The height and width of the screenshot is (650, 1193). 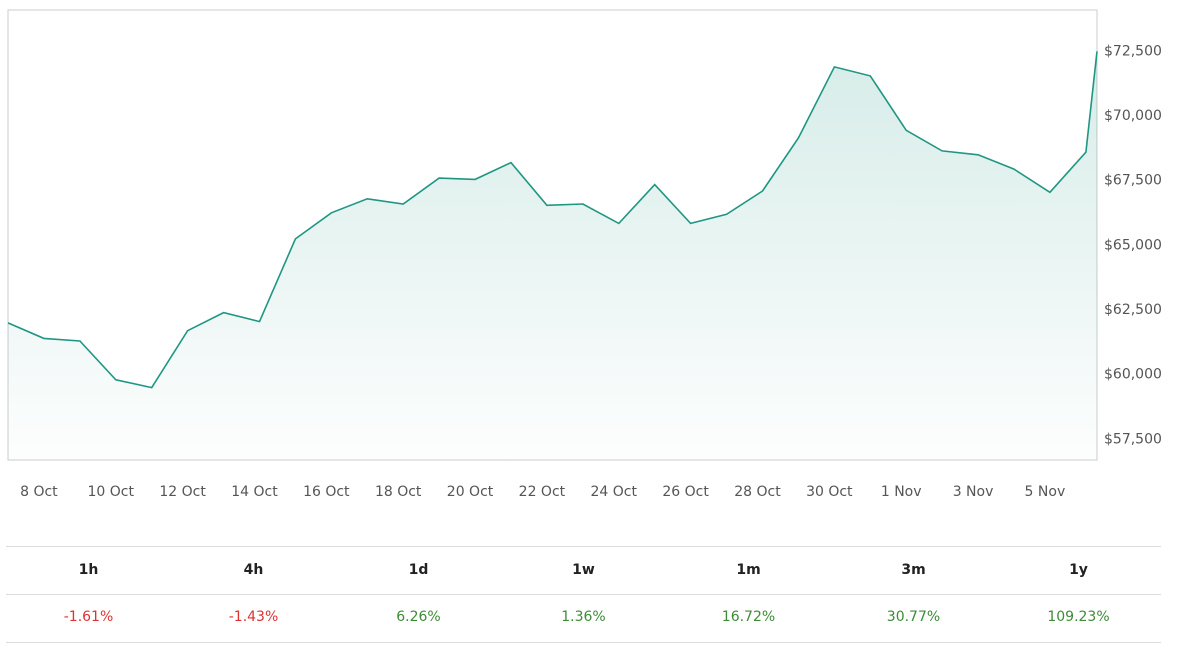 What do you see at coordinates (829, 492) in the screenshot?
I see `x-tick-label: 30 Oct` at bounding box center [829, 492].